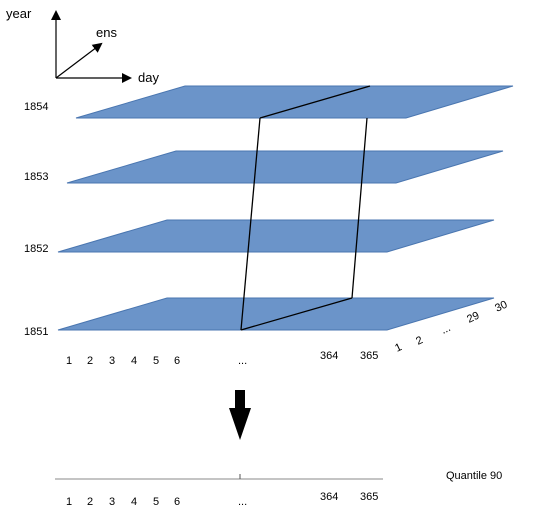 This screenshot has width=540, height=523. What do you see at coordinates (69, 361) in the screenshot?
I see `day-tick-label: 1` at bounding box center [69, 361].